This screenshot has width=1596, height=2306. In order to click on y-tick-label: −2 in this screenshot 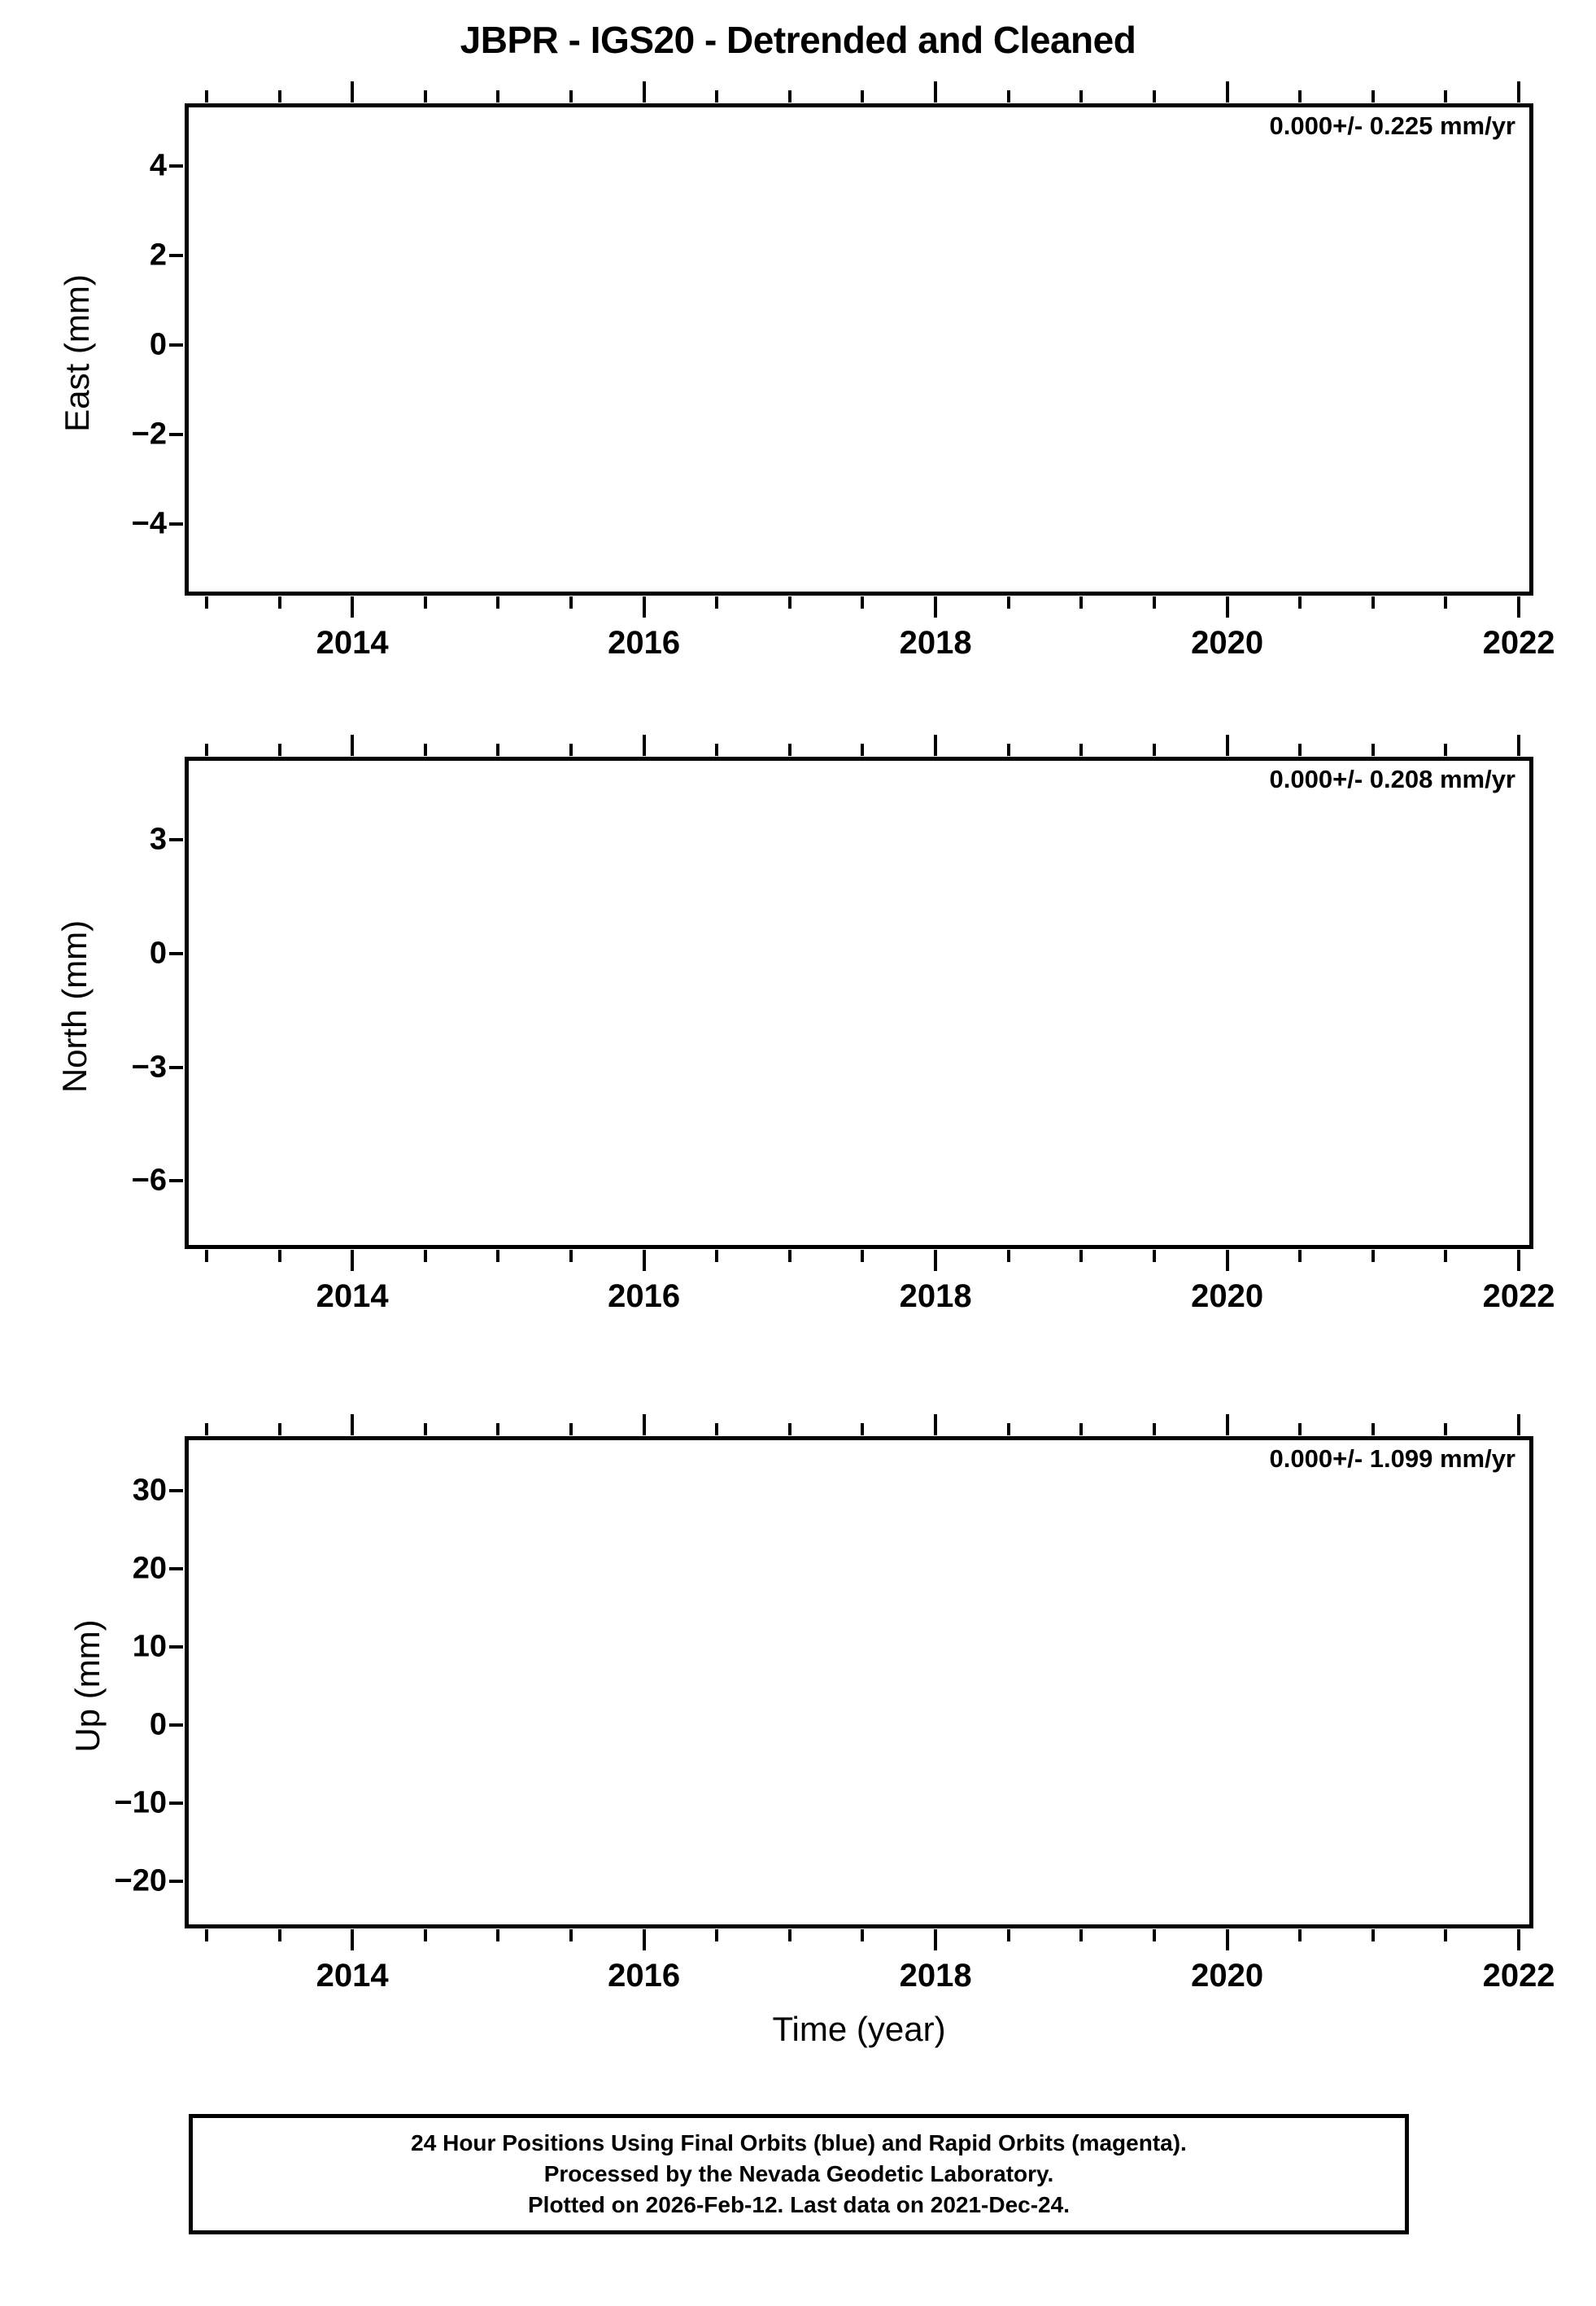, I will do `click(149, 434)`.